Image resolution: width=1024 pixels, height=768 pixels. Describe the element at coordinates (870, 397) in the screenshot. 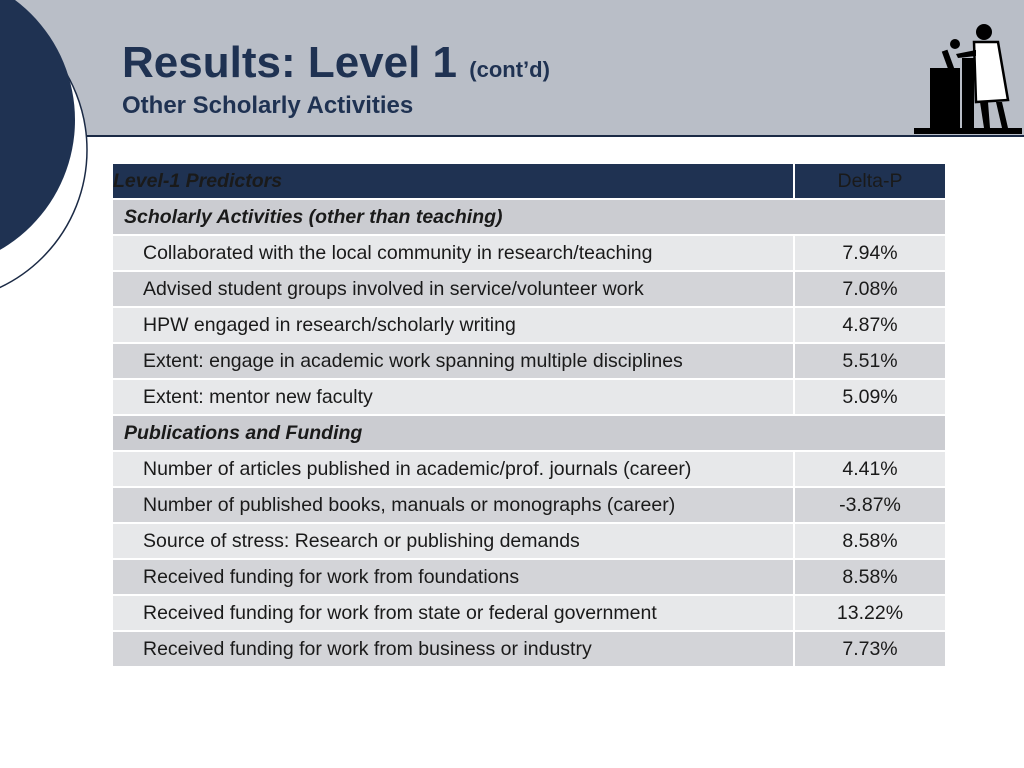

I see `delta-cell: 5.09%` at that location.